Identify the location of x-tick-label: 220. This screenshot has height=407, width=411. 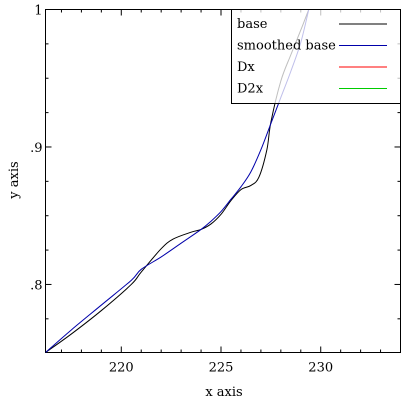
(121, 368).